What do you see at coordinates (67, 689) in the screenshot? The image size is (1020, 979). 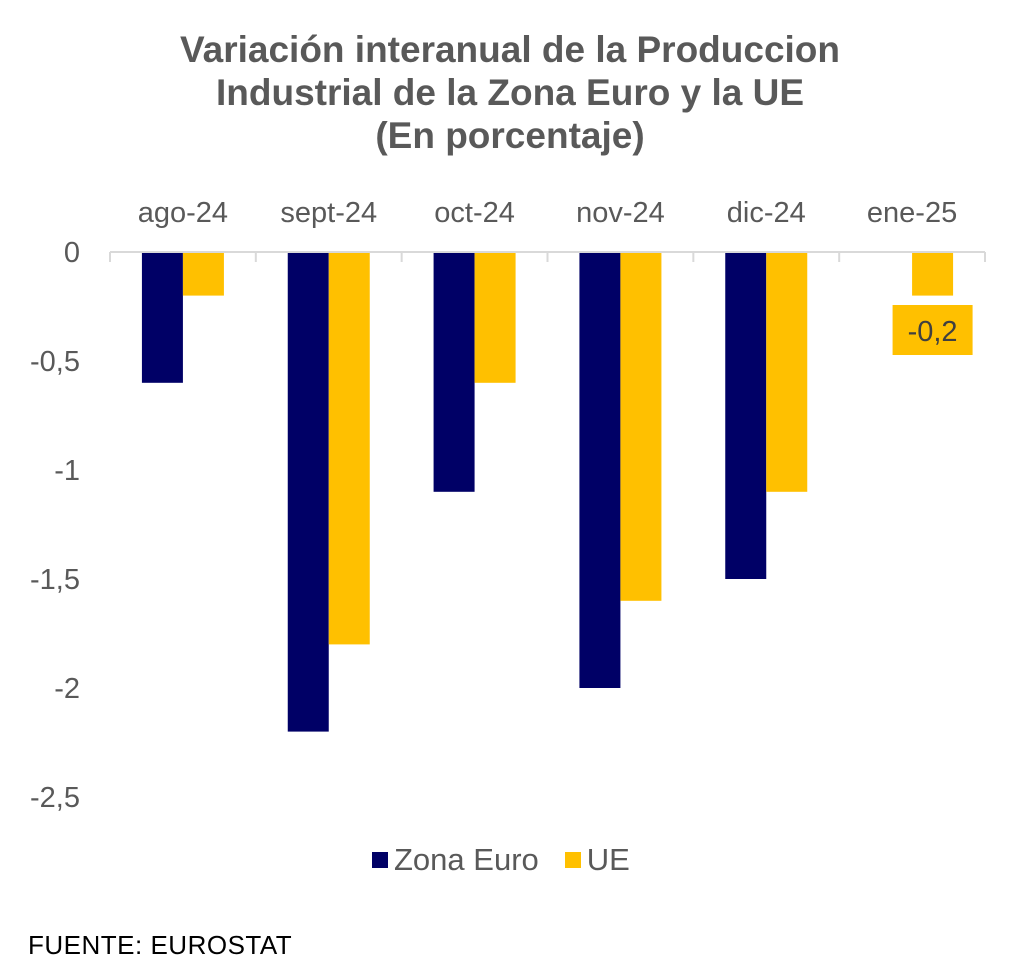 I see `y-tick-label: -2` at bounding box center [67, 689].